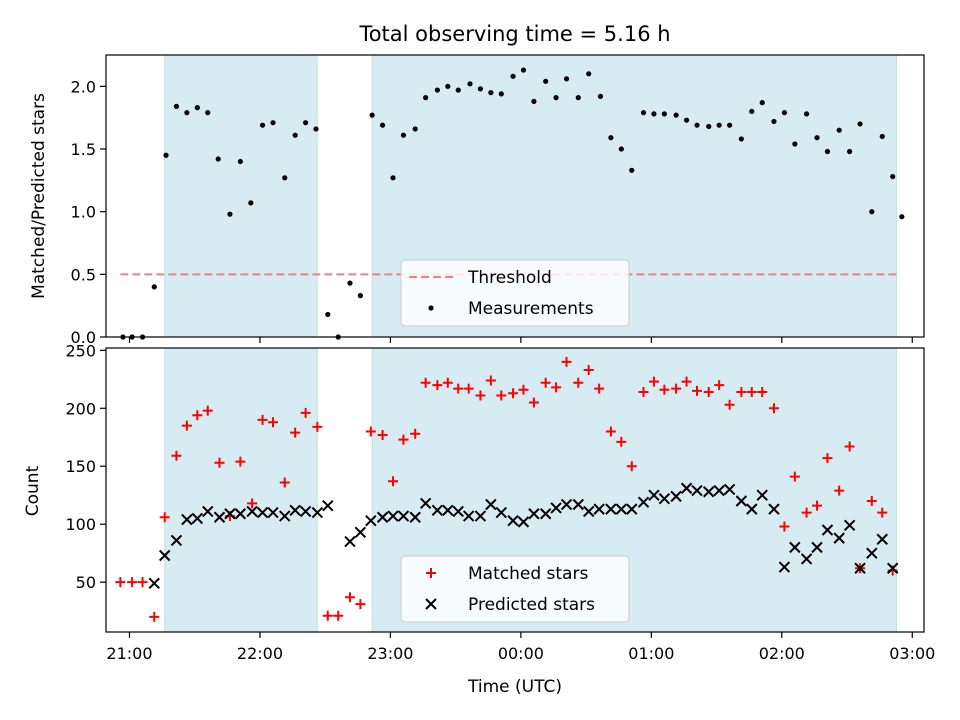 The height and width of the screenshot is (720, 960). I want to click on y-tick-label-3: 1.5, so click(83, 149).